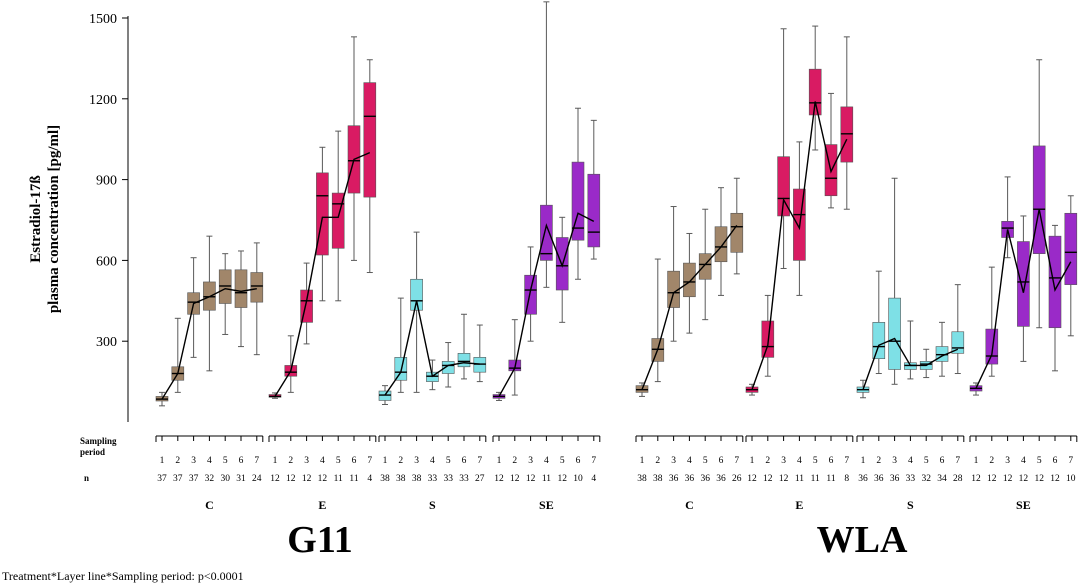 The width and height of the screenshot is (1084, 585). What do you see at coordinates (86, 478) in the screenshot?
I see `n-row-label: n` at bounding box center [86, 478].